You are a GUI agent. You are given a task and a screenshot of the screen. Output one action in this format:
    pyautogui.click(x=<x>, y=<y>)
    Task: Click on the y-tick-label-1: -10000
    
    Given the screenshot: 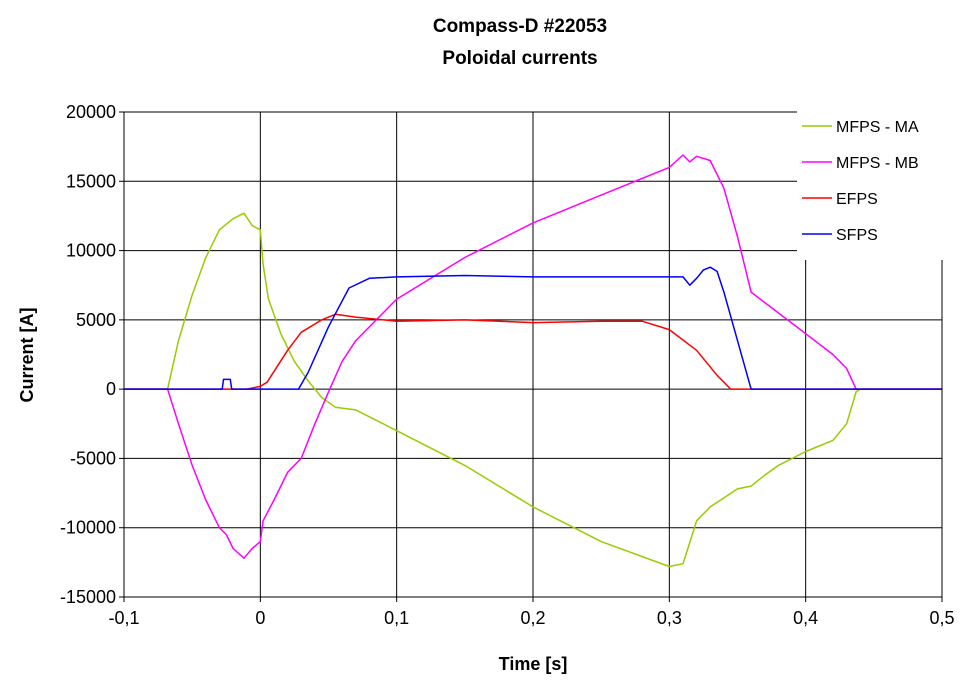 What is the action you would take?
    pyautogui.click(x=88, y=528)
    